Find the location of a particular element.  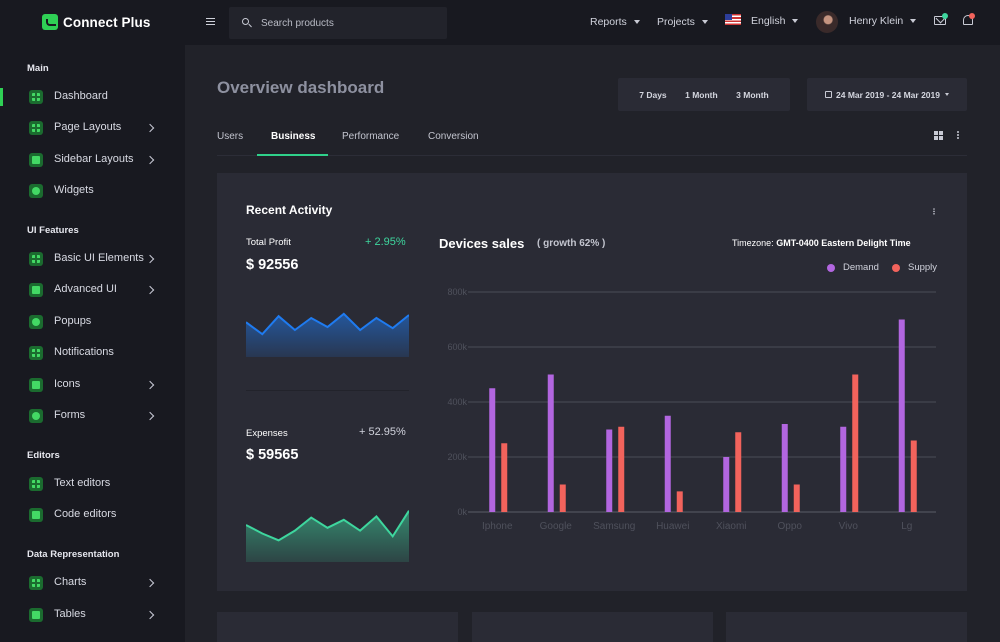

bar-supply-oppo is located at coordinates (796, 498).